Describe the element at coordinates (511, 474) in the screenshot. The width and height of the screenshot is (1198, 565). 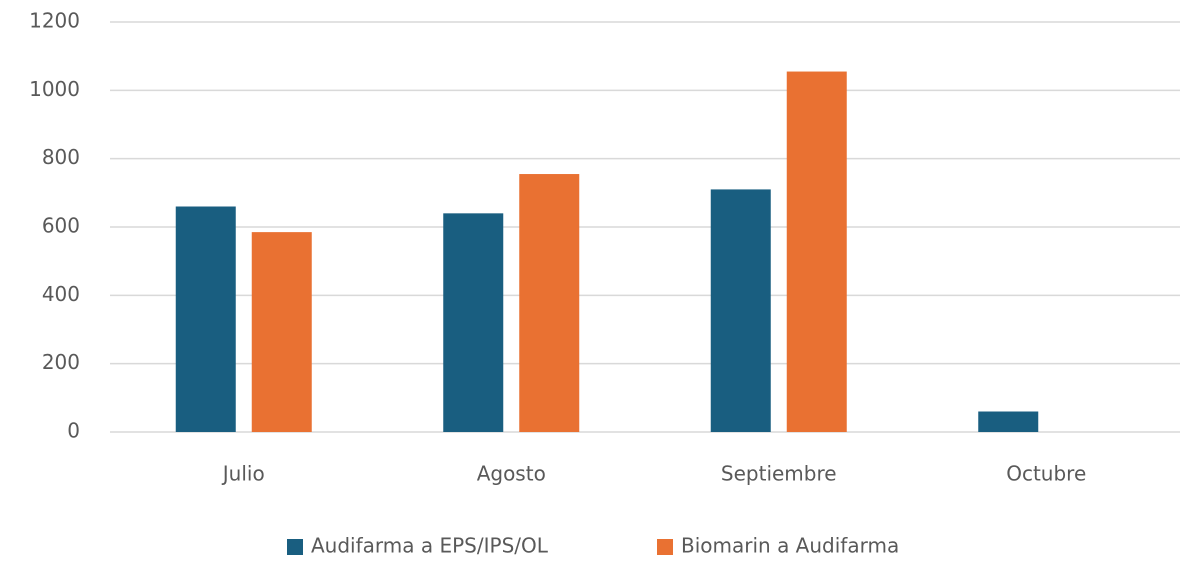
I see `x-tick-label: Agosto` at that location.